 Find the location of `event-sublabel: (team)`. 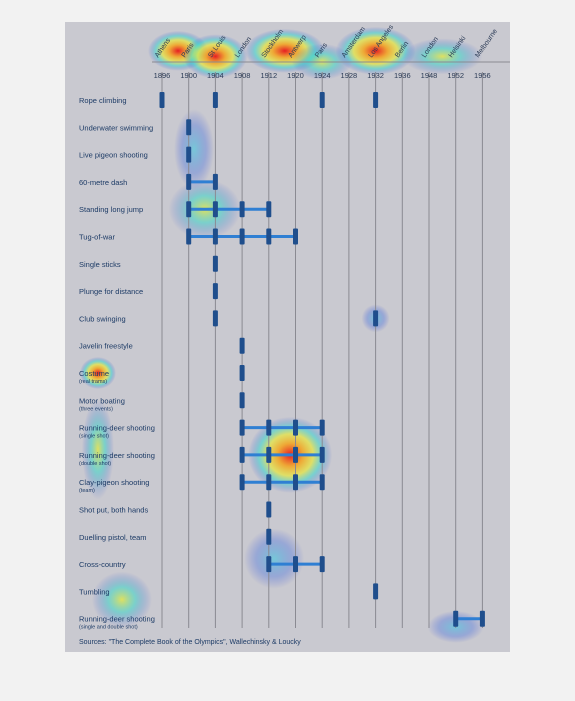

event-sublabel: (team) is located at coordinates (87, 491).